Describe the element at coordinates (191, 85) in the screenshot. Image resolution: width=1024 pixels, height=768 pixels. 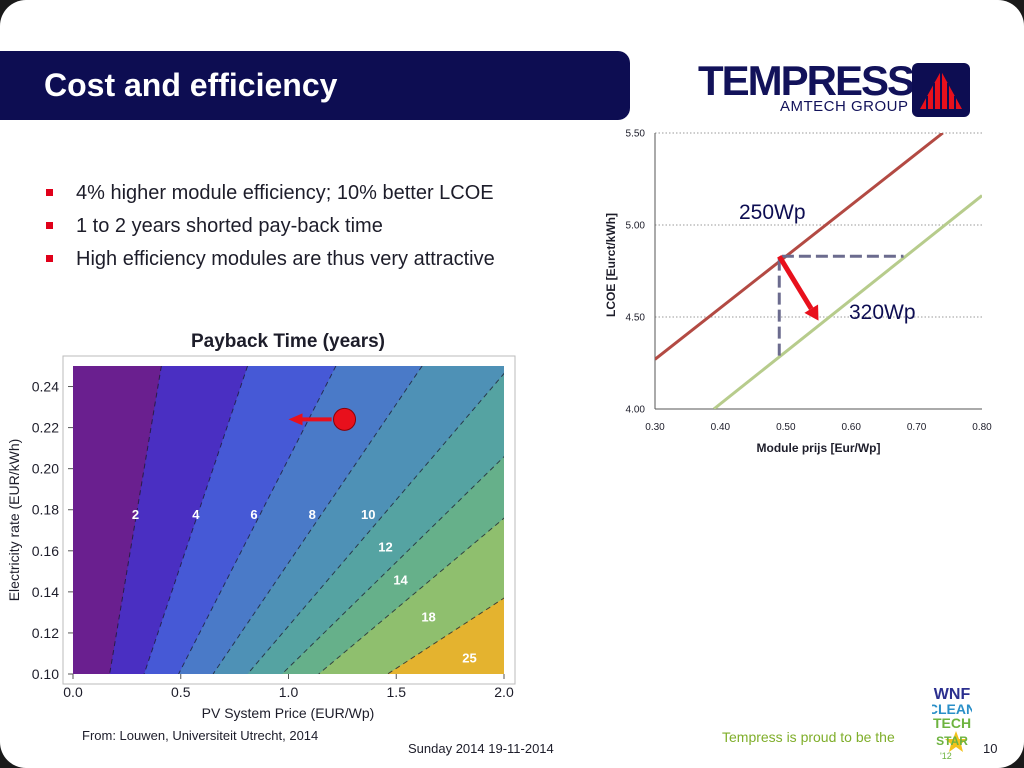
I see `slide-title: Cost and efficiency` at that location.